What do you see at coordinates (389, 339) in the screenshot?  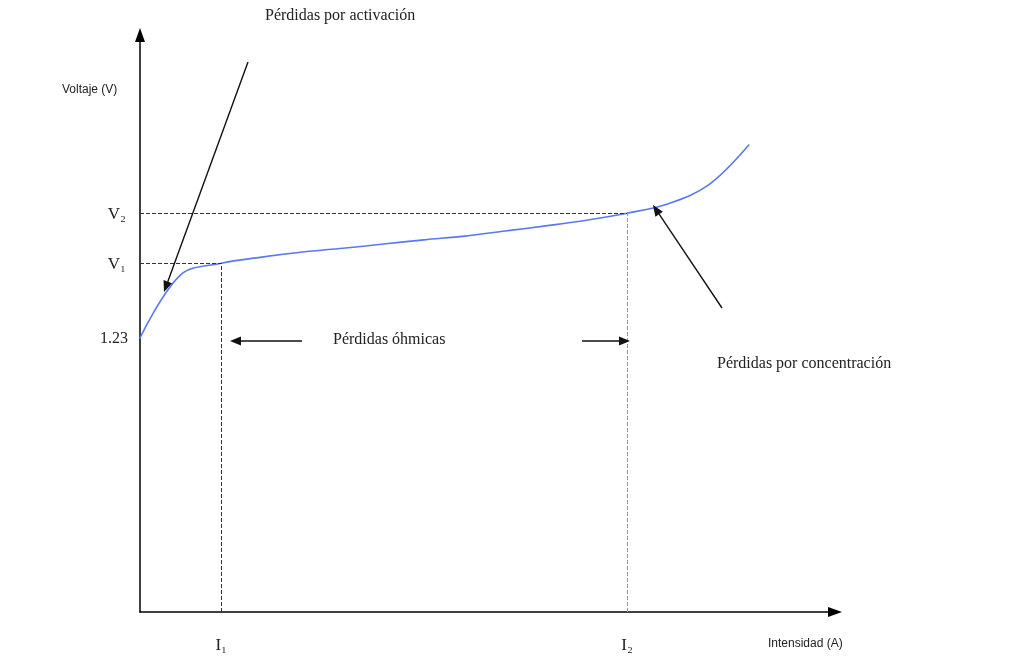 I see `annotation: Pérdidas óhmicas` at bounding box center [389, 339].